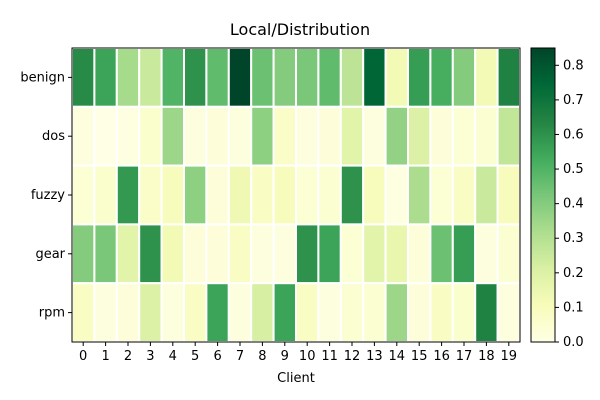 The width and height of the screenshot is (600, 400). Describe the element at coordinates (573, 342) in the screenshot. I see `colorbar-tick-label: 0.0` at that location.